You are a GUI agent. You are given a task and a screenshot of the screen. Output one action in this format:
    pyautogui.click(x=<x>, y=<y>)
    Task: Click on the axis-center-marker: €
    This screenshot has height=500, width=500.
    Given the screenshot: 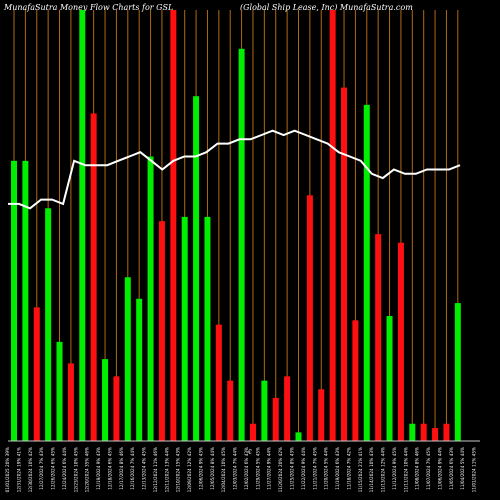 What is the action you would take?
    pyautogui.click(x=249, y=452)
    